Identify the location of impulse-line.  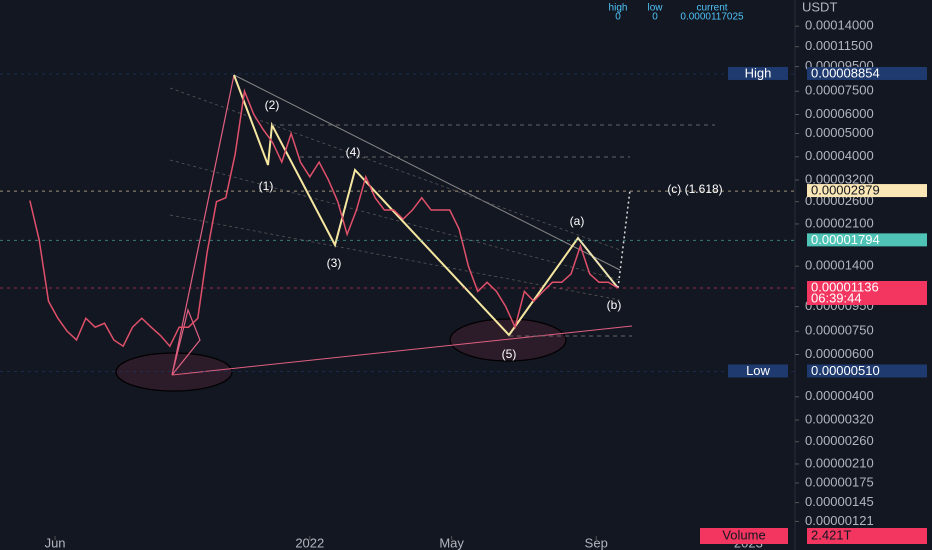
(203, 225).